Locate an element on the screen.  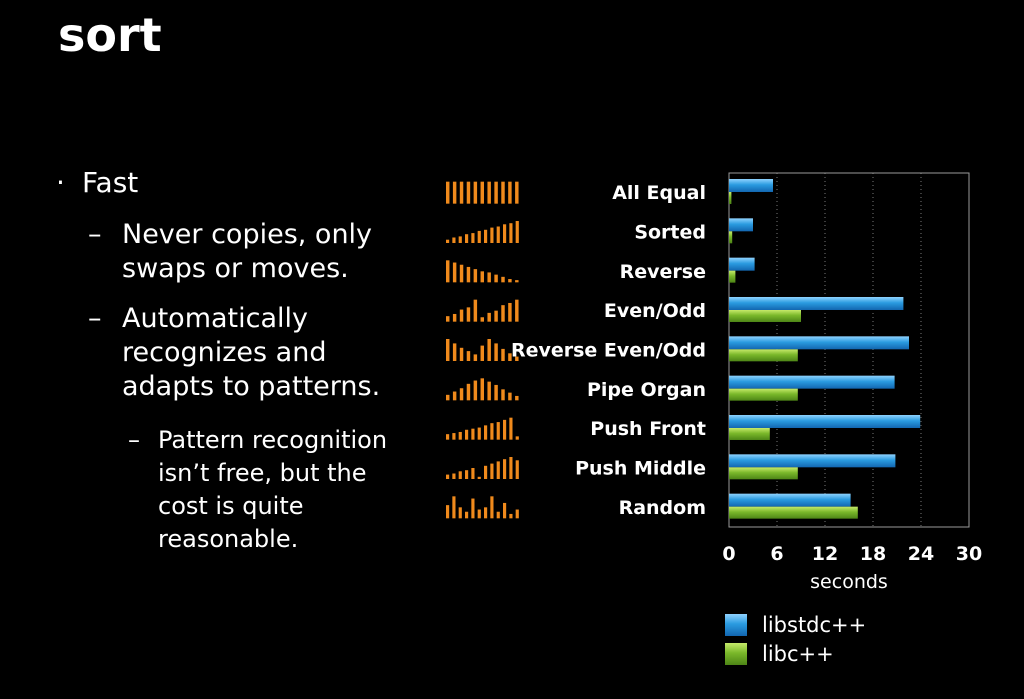
x-tick-label: 0 is located at coordinates (728, 554).